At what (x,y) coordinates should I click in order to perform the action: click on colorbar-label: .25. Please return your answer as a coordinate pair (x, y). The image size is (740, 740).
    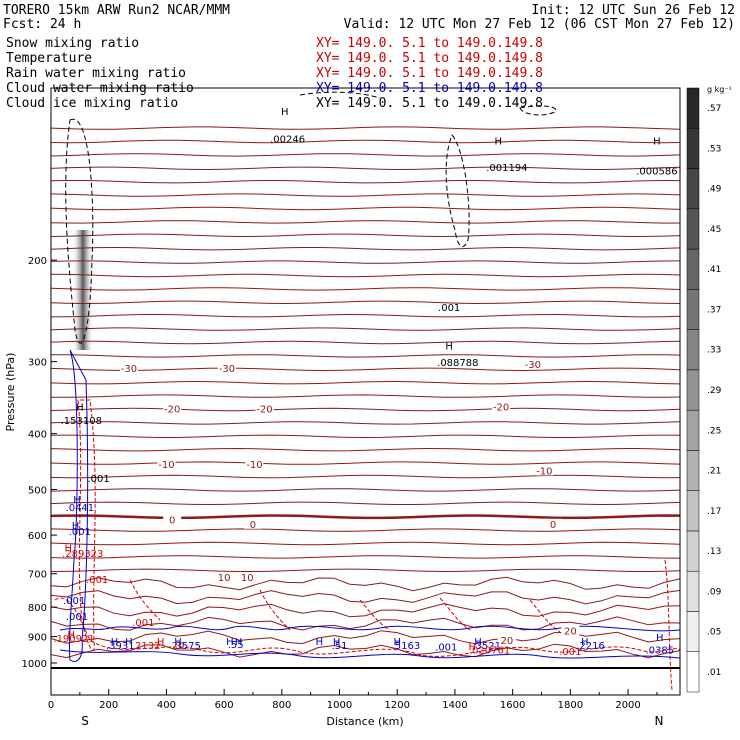
    Looking at the image, I should click on (714, 431).